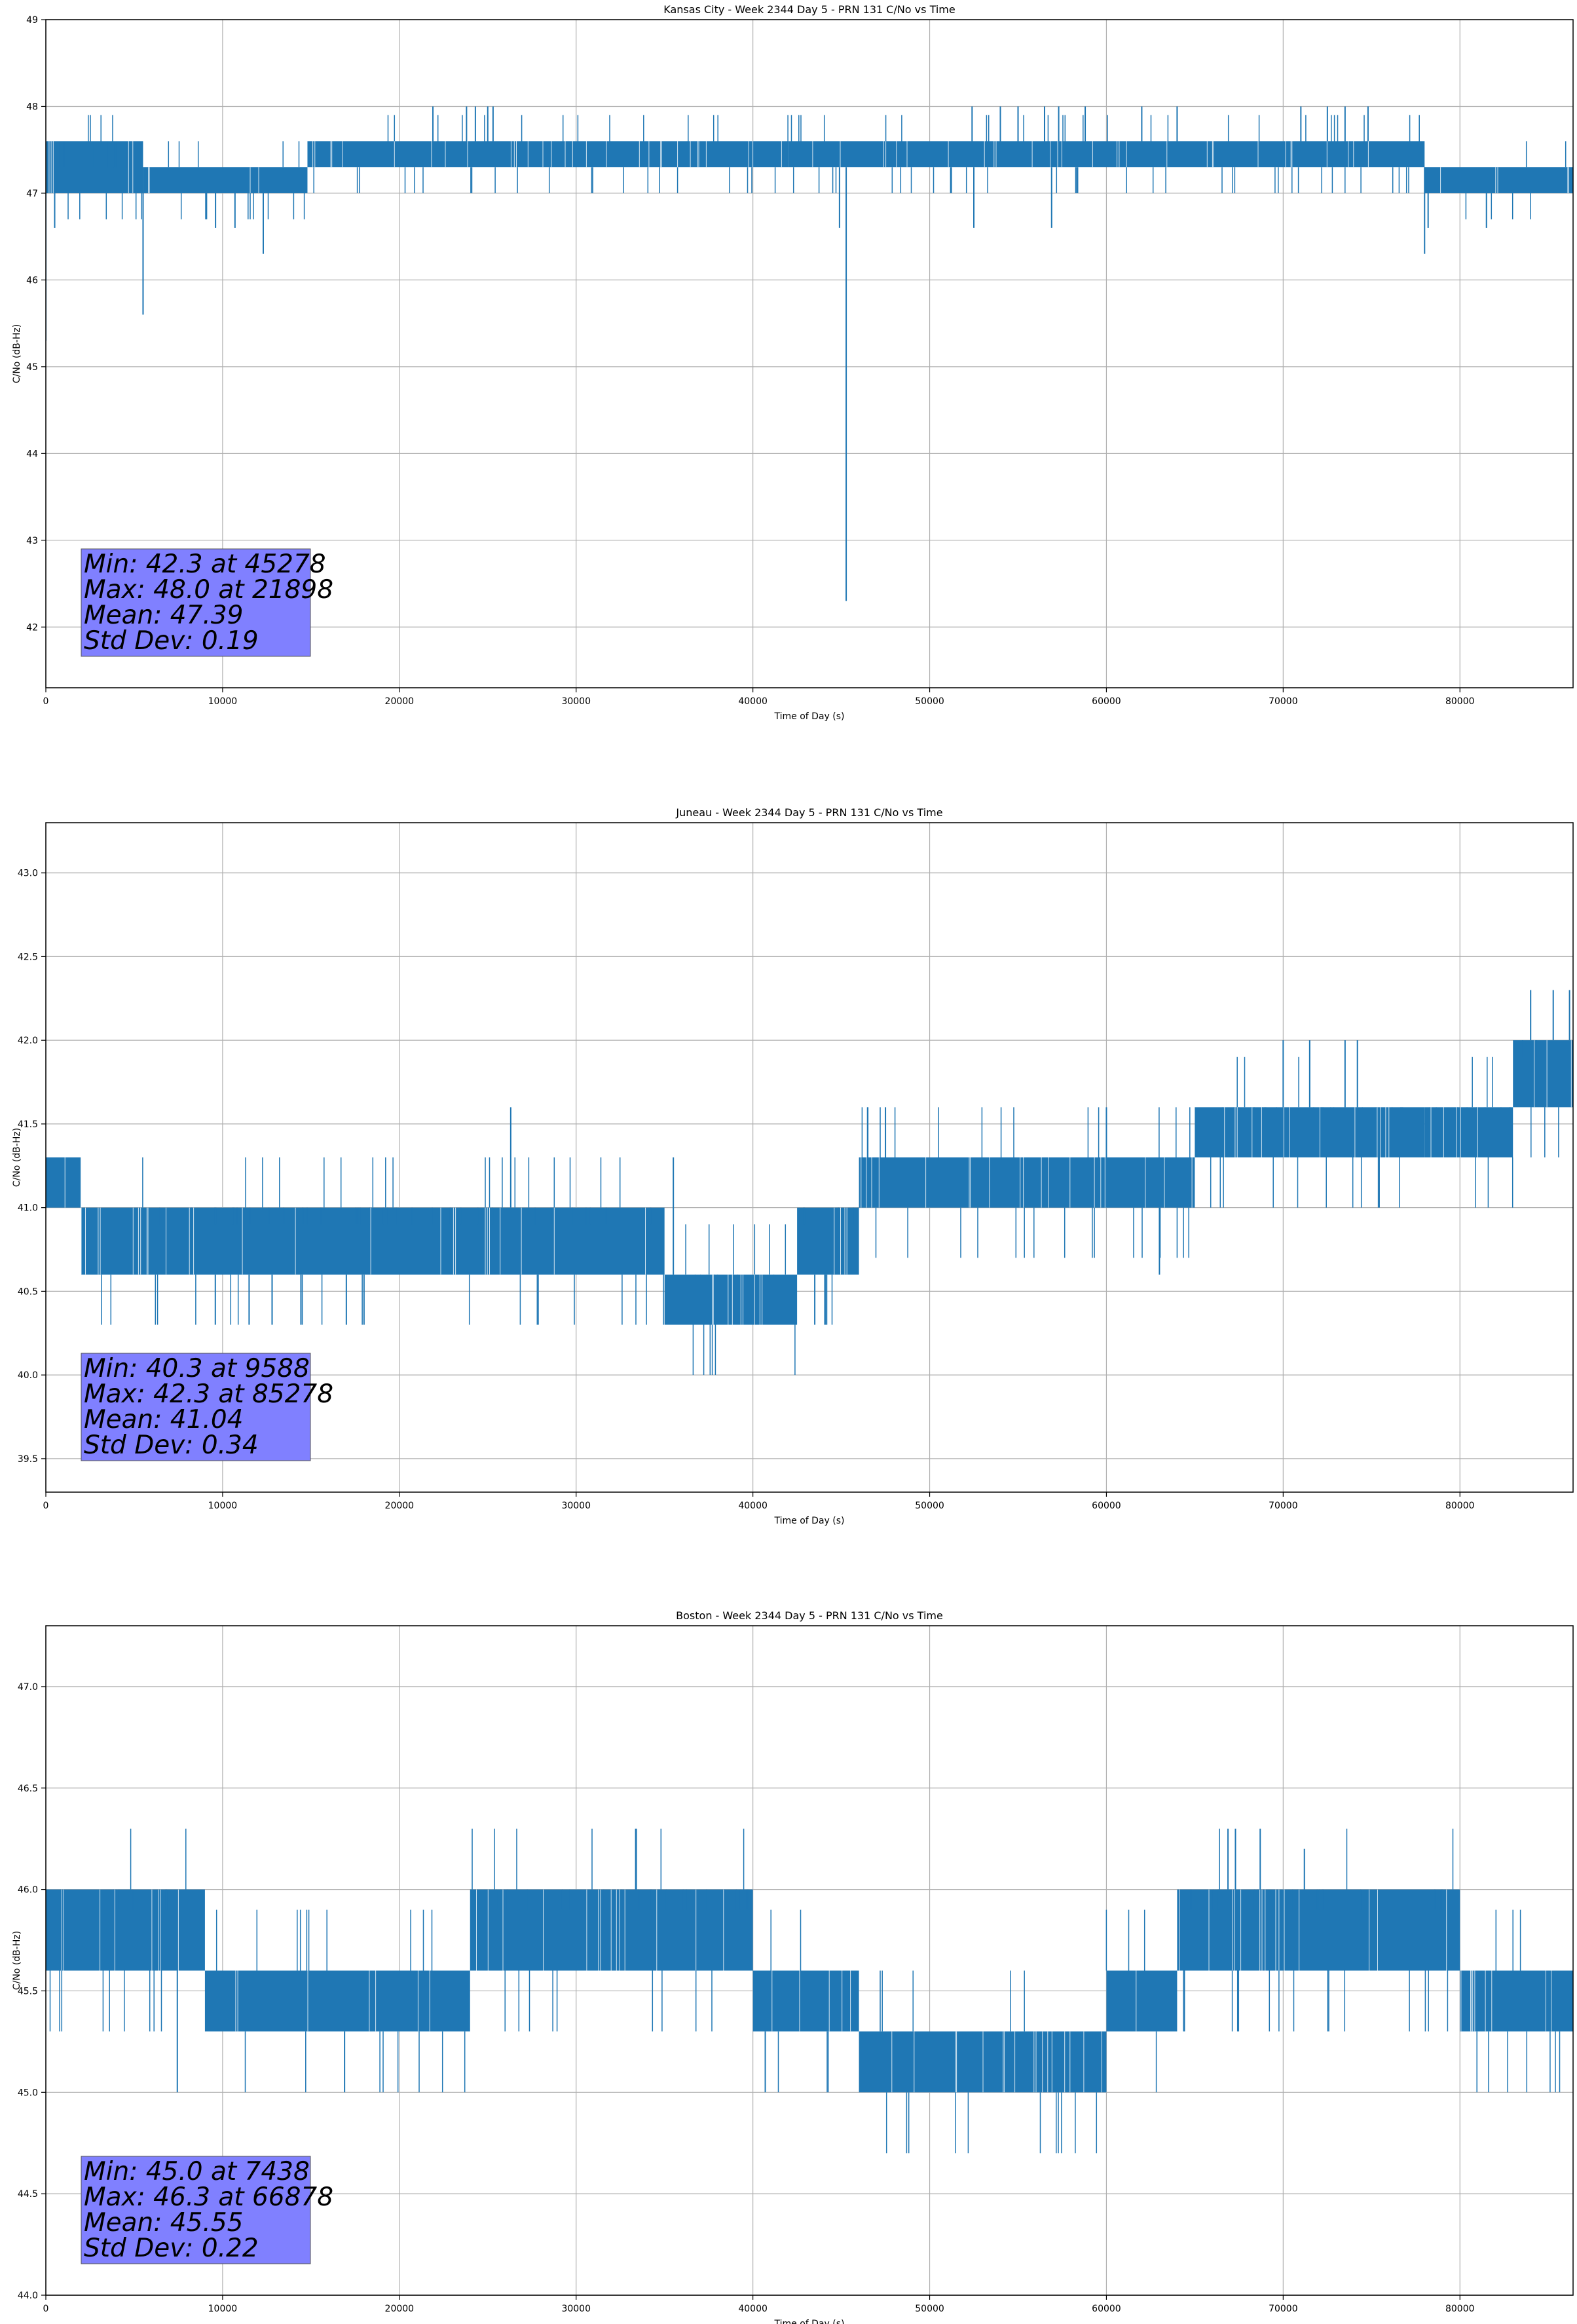  I want to click on stats-line: Min: 45.0 at 7438, so click(197, 2171).